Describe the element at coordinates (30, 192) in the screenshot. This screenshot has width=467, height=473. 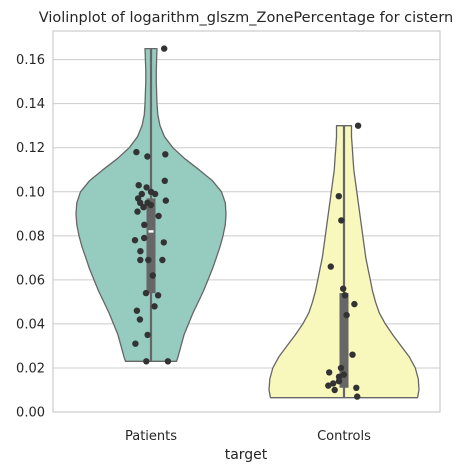
I see `y-tick-label: 0.10` at that location.